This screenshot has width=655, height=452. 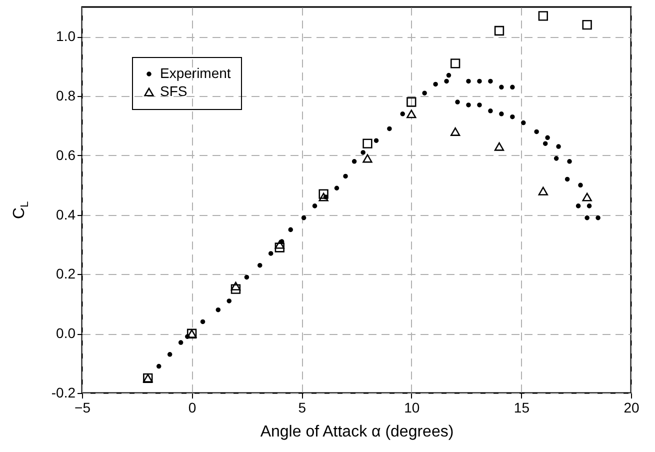 What do you see at coordinates (632, 408) in the screenshot?
I see `x-tick-label: 20` at bounding box center [632, 408].